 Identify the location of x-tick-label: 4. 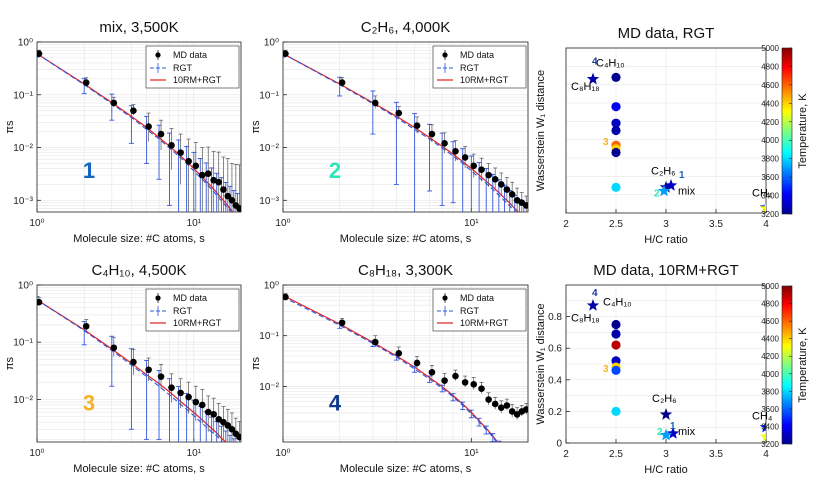
(766, 454).